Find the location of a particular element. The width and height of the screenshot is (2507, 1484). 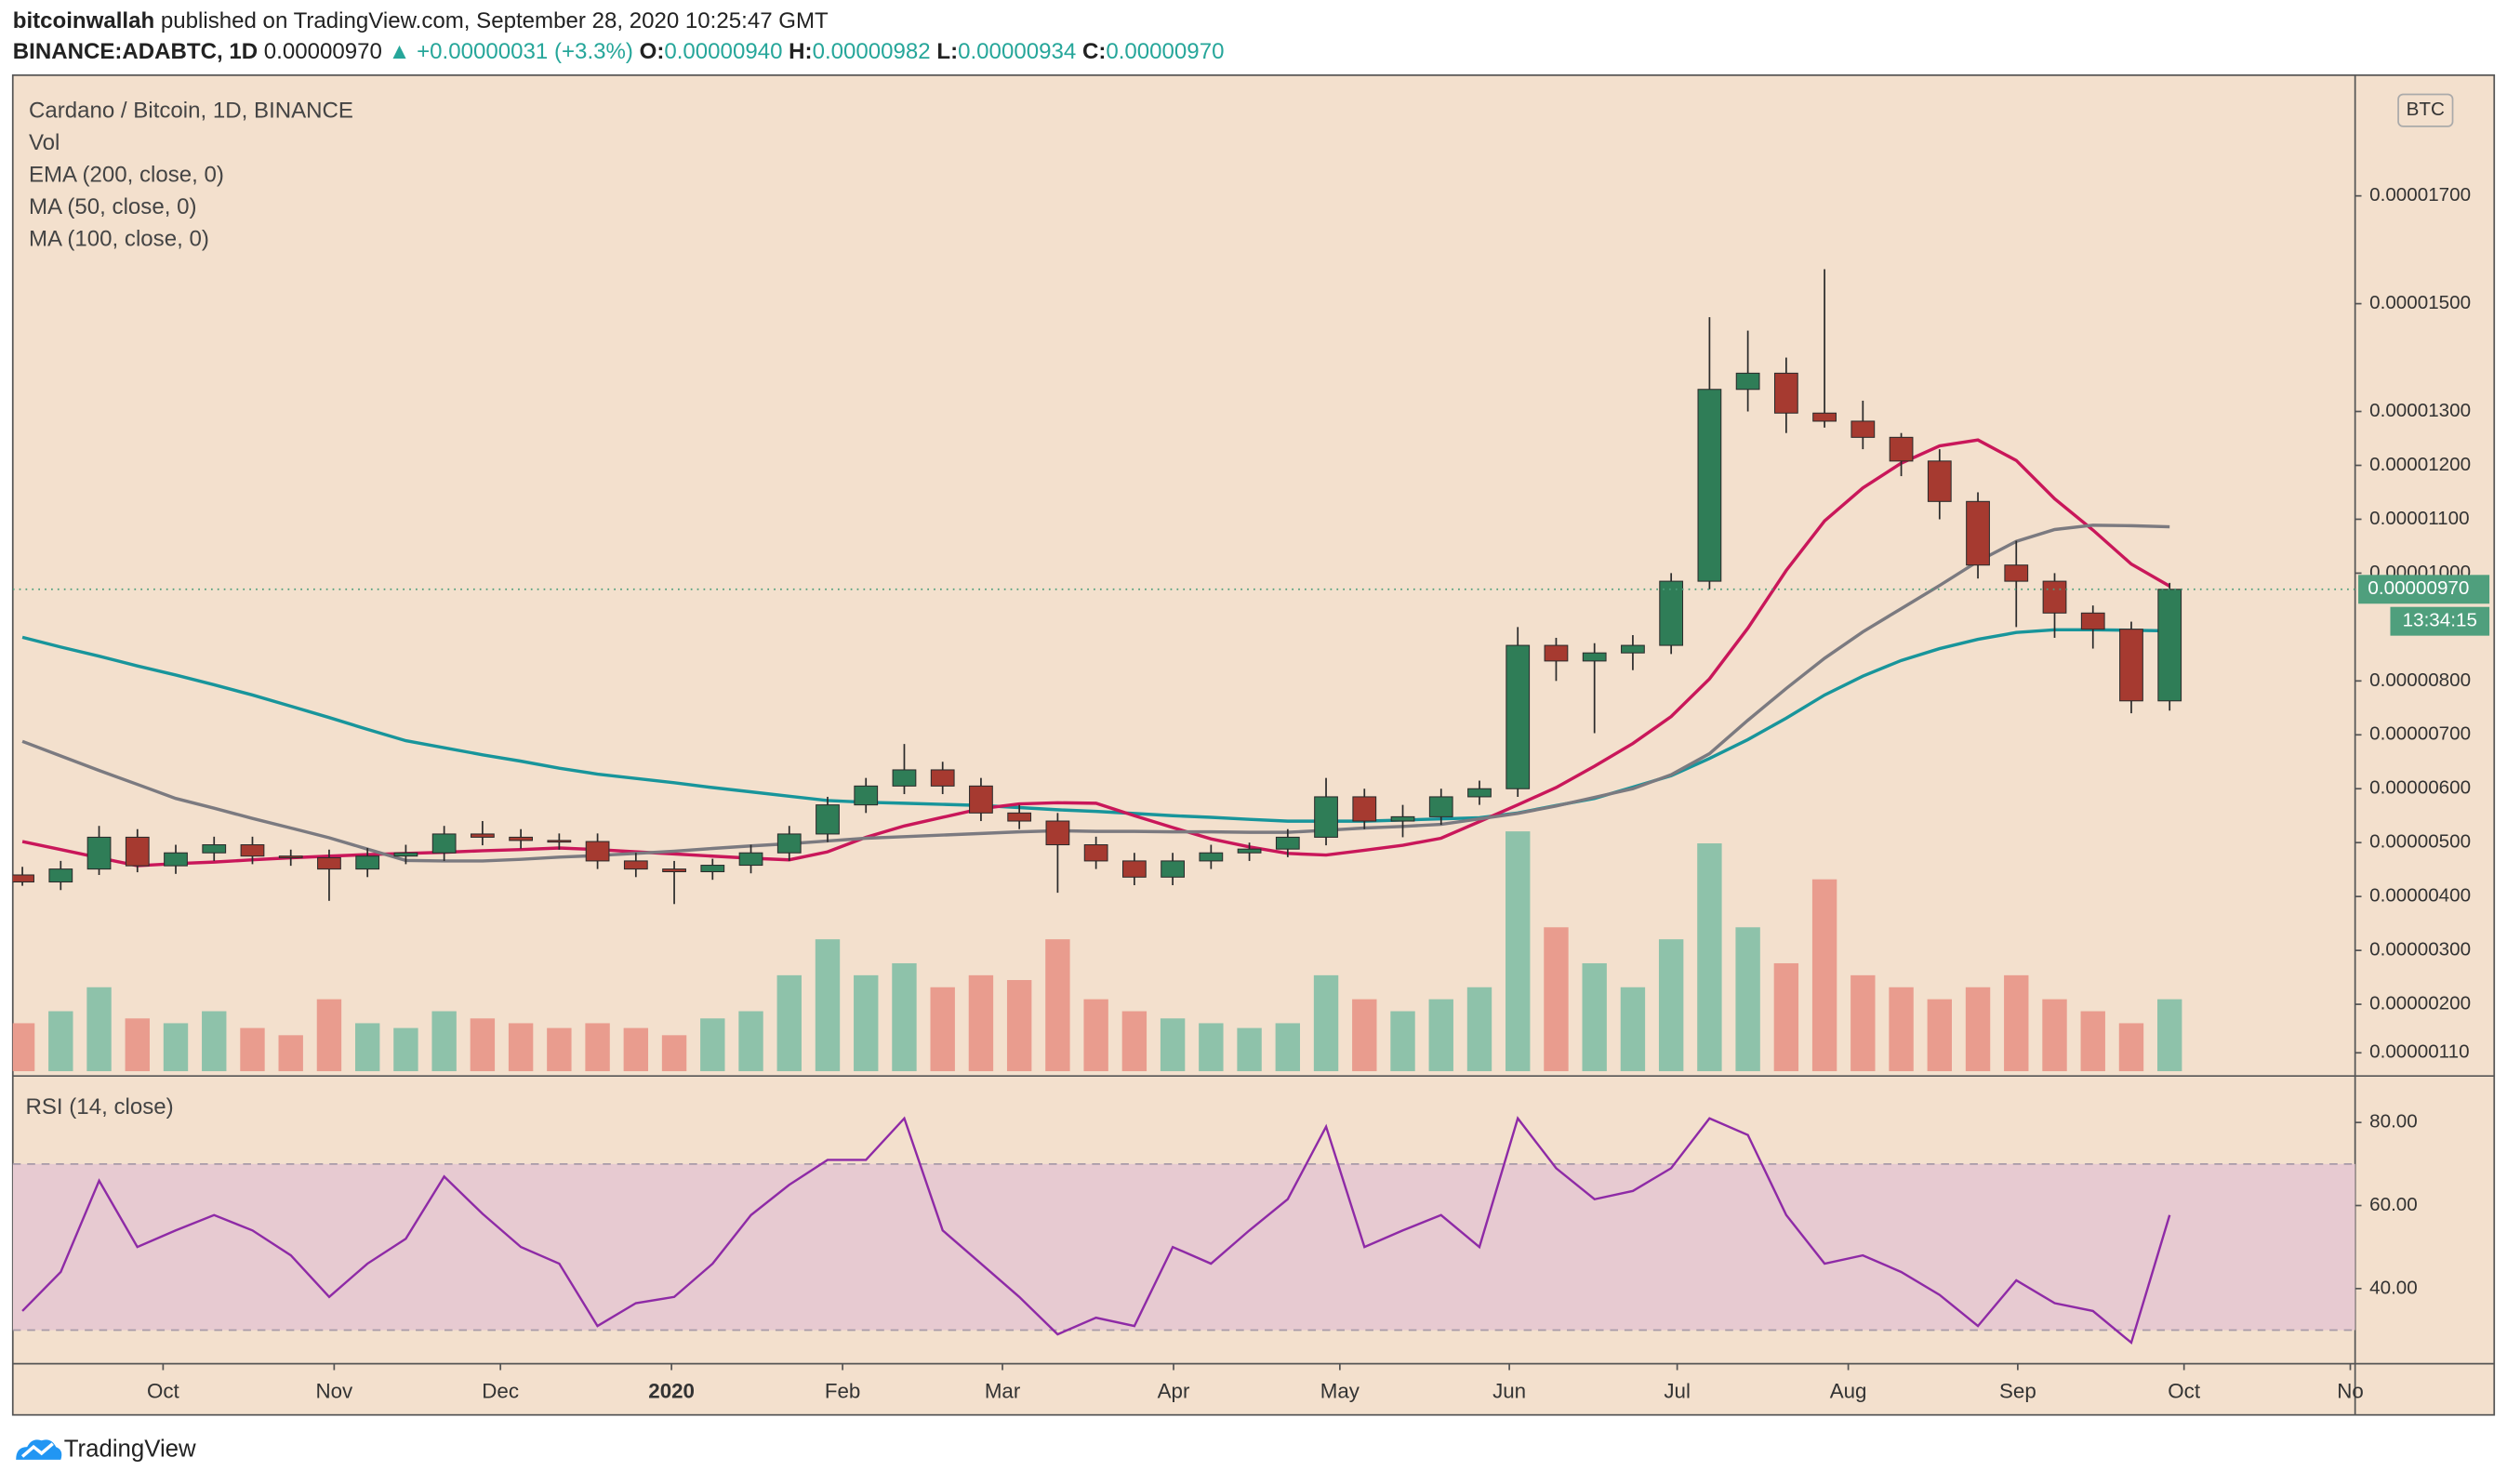

y-tick-label: 0.00000600 is located at coordinates (2420, 788).